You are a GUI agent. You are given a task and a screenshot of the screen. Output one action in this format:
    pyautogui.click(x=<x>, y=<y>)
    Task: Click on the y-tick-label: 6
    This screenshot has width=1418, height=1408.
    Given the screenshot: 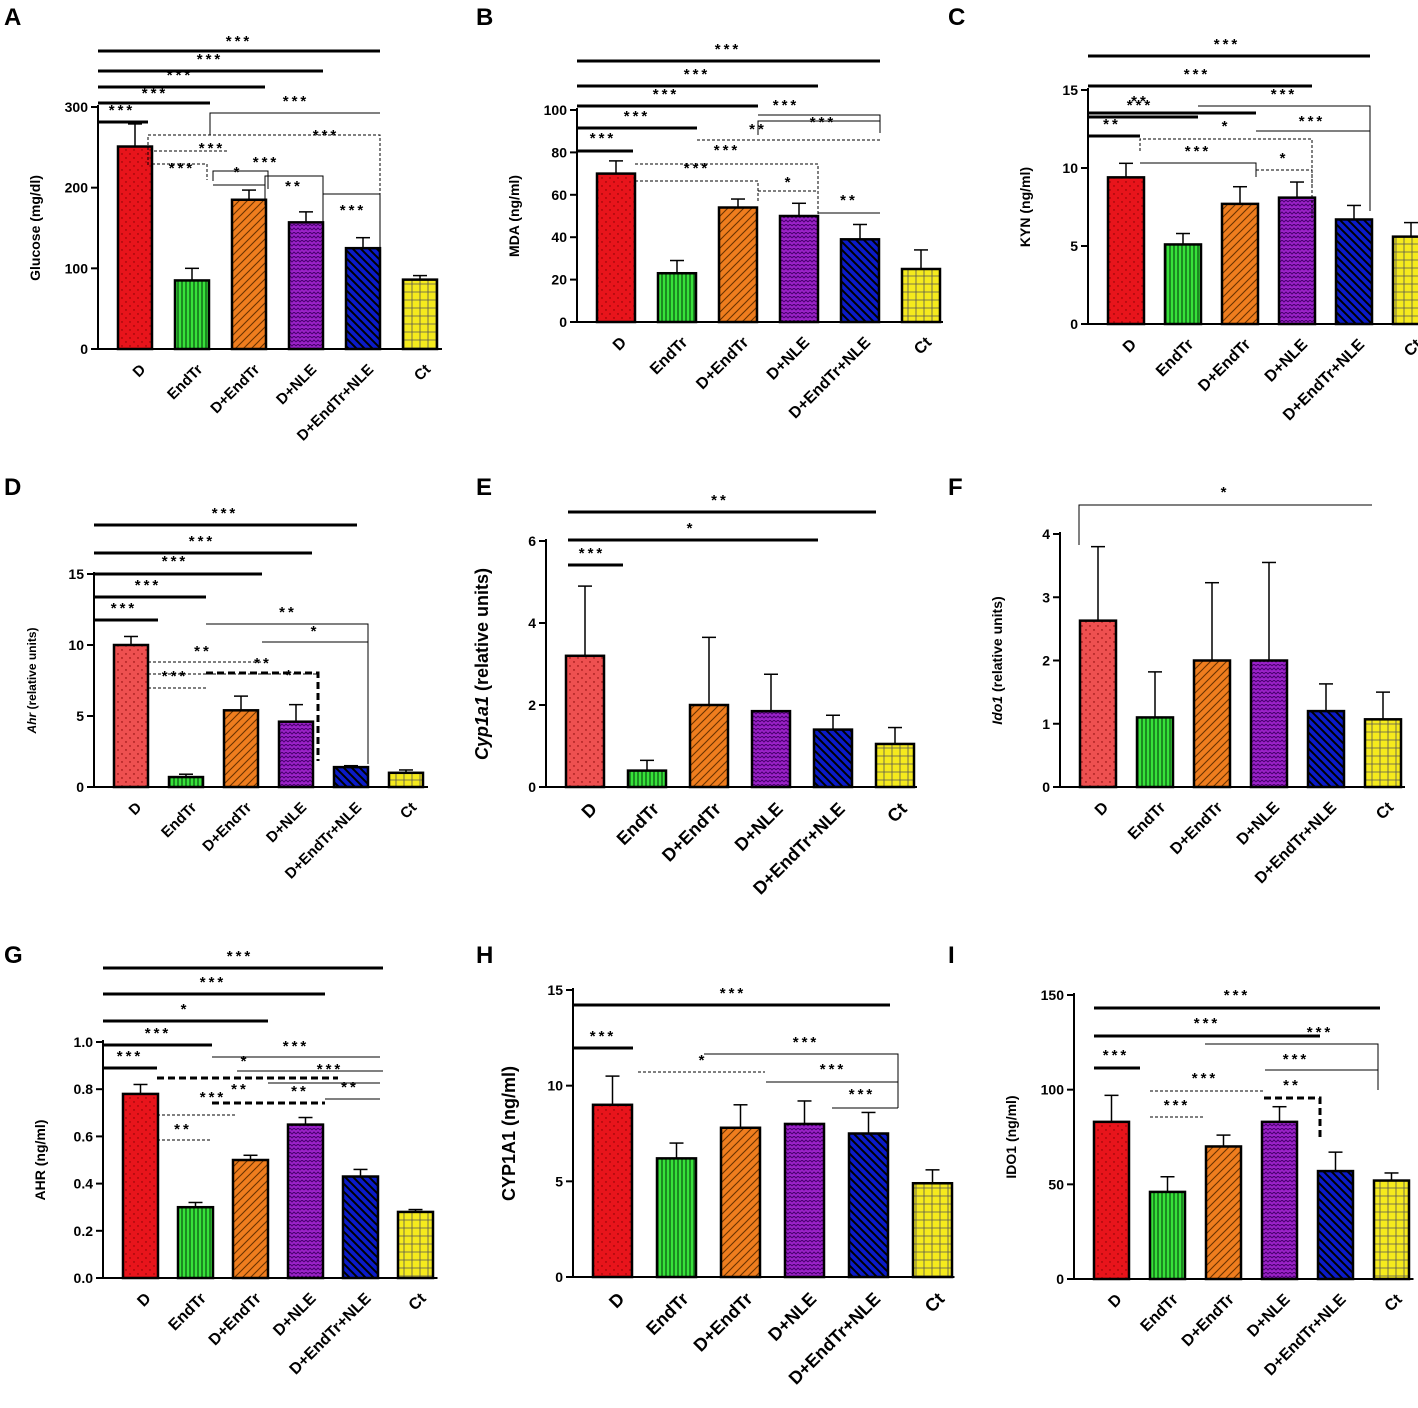 What is the action you would take?
    pyautogui.click(x=532, y=541)
    